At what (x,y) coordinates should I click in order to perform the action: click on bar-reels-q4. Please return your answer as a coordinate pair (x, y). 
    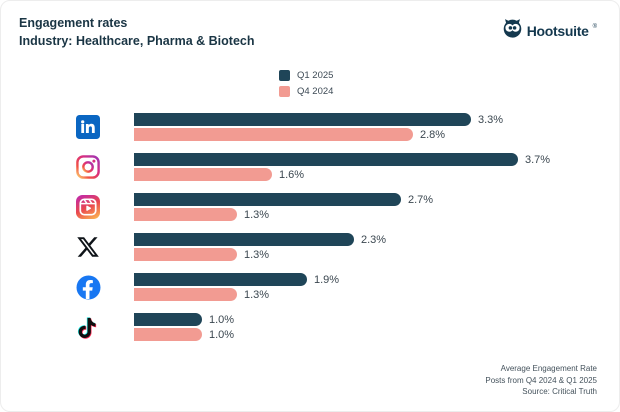
    Looking at the image, I should click on (185, 214).